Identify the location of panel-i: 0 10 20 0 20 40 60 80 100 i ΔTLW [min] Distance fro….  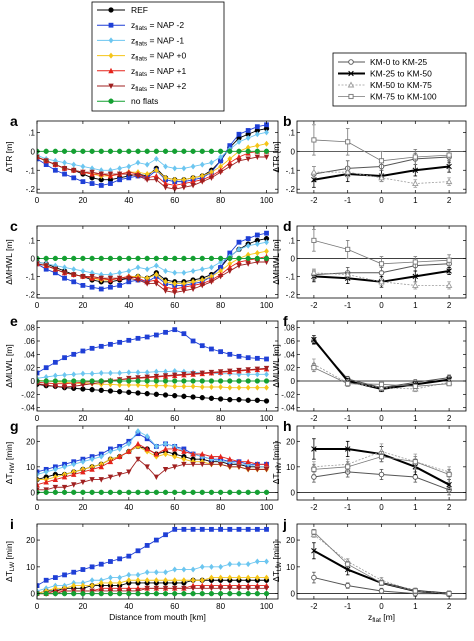
(141, 569).